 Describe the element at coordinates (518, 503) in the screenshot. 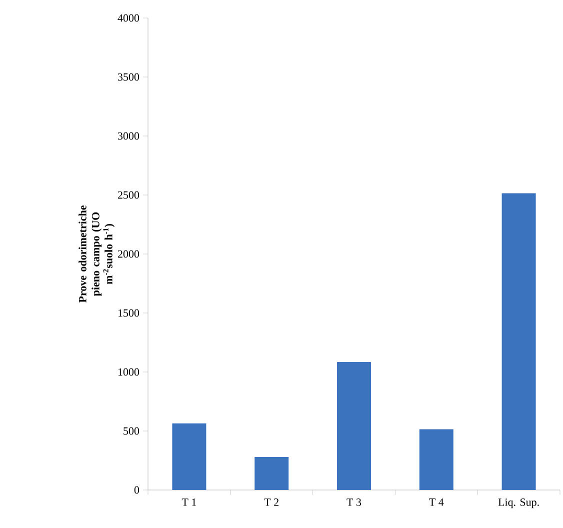

I see `x-tick-label: Liq. Sup.` at that location.